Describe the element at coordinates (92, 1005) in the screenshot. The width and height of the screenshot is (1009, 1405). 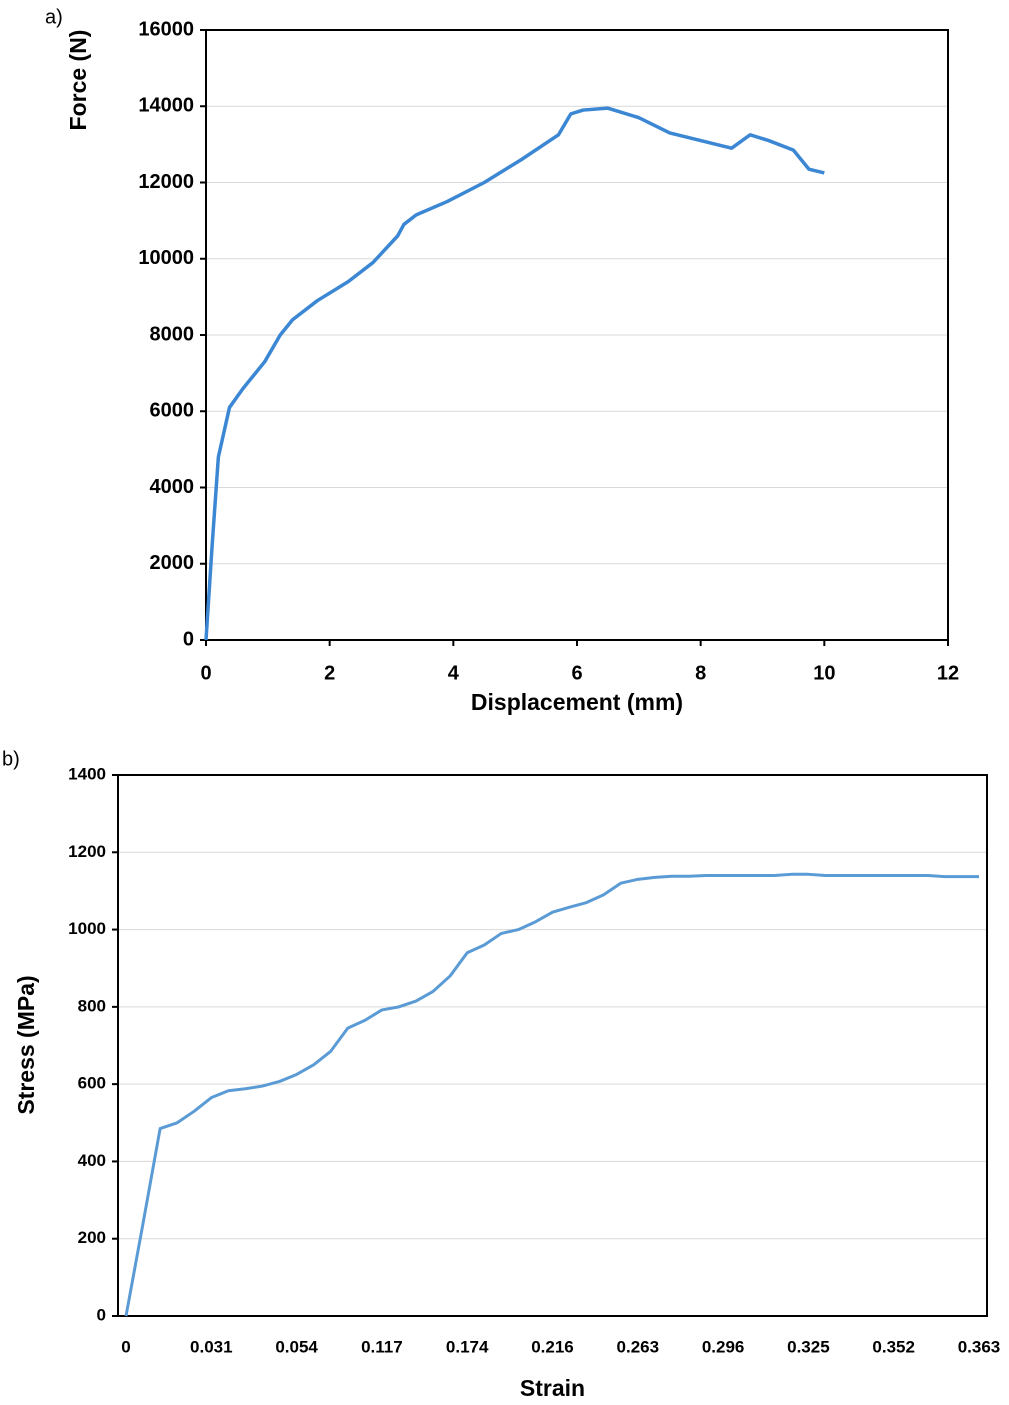
I see `y-tick-label: 800` at that location.